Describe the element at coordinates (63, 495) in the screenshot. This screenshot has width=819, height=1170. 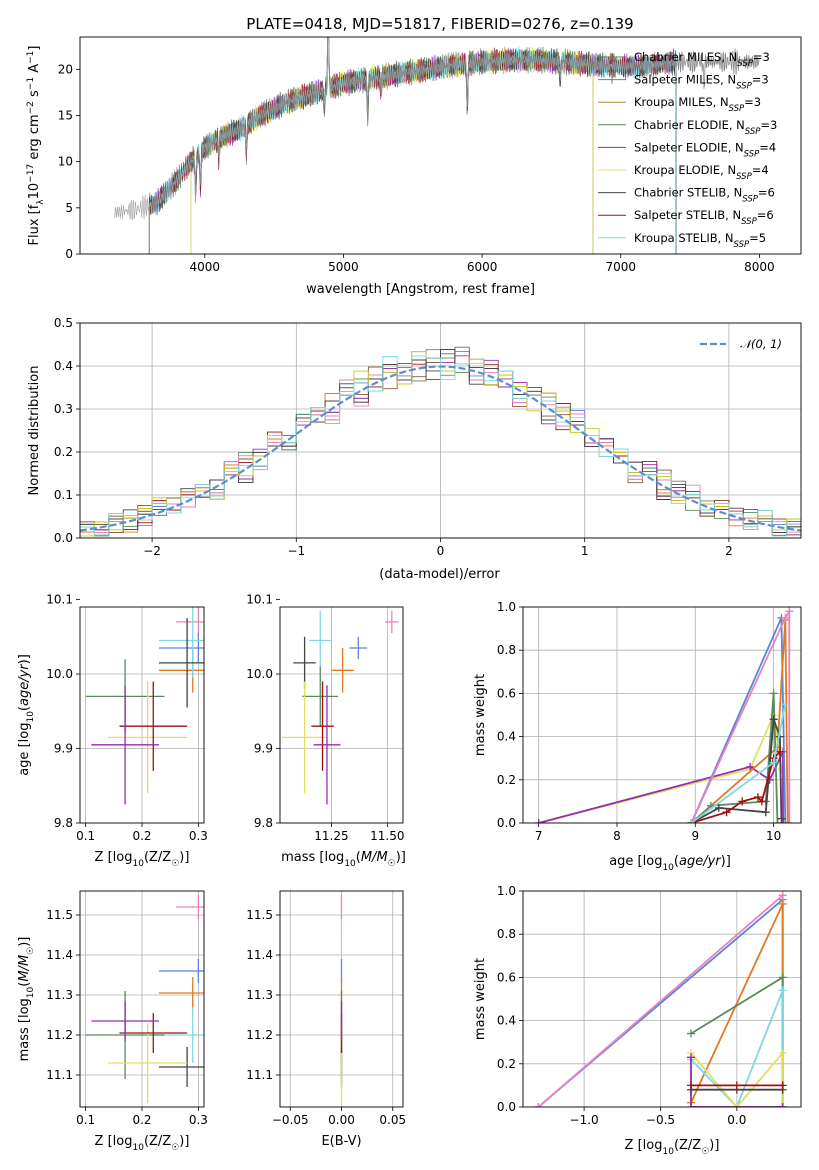
I see `y-tick-label: 0.1` at that location.